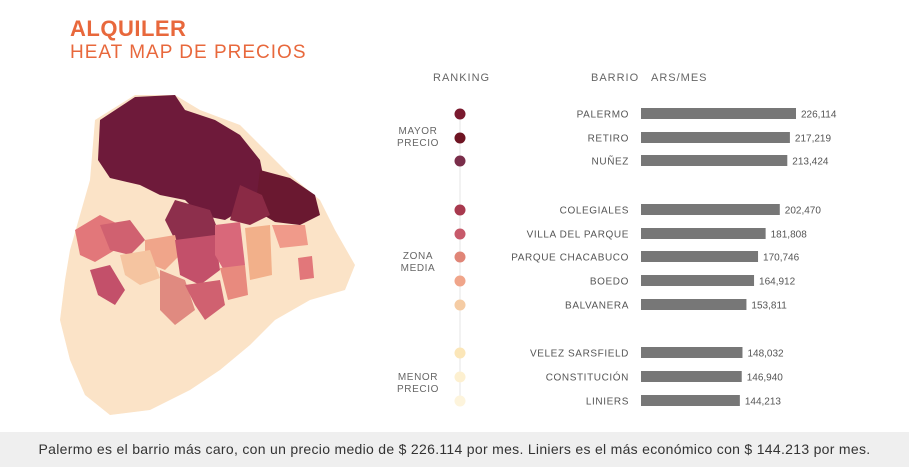 The width and height of the screenshot is (909, 467). What do you see at coordinates (607, 402) in the screenshot?
I see `category-label: LINIERS` at bounding box center [607, 402].